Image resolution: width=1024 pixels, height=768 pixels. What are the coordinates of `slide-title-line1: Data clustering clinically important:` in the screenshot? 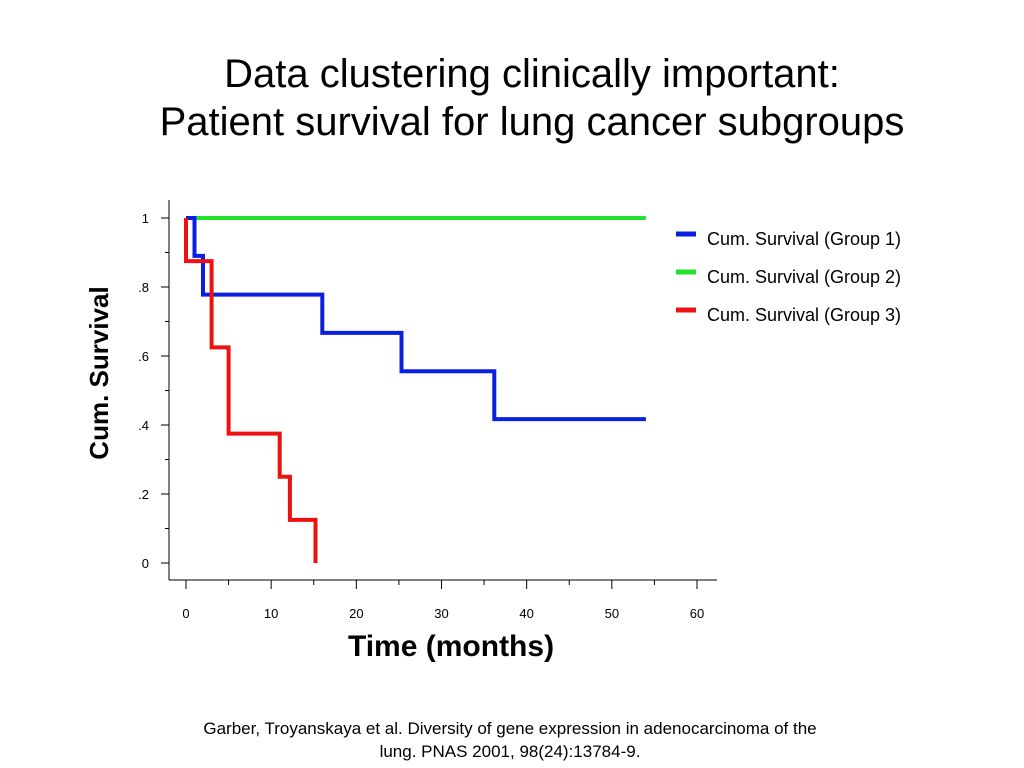 It's located at (532, 74).